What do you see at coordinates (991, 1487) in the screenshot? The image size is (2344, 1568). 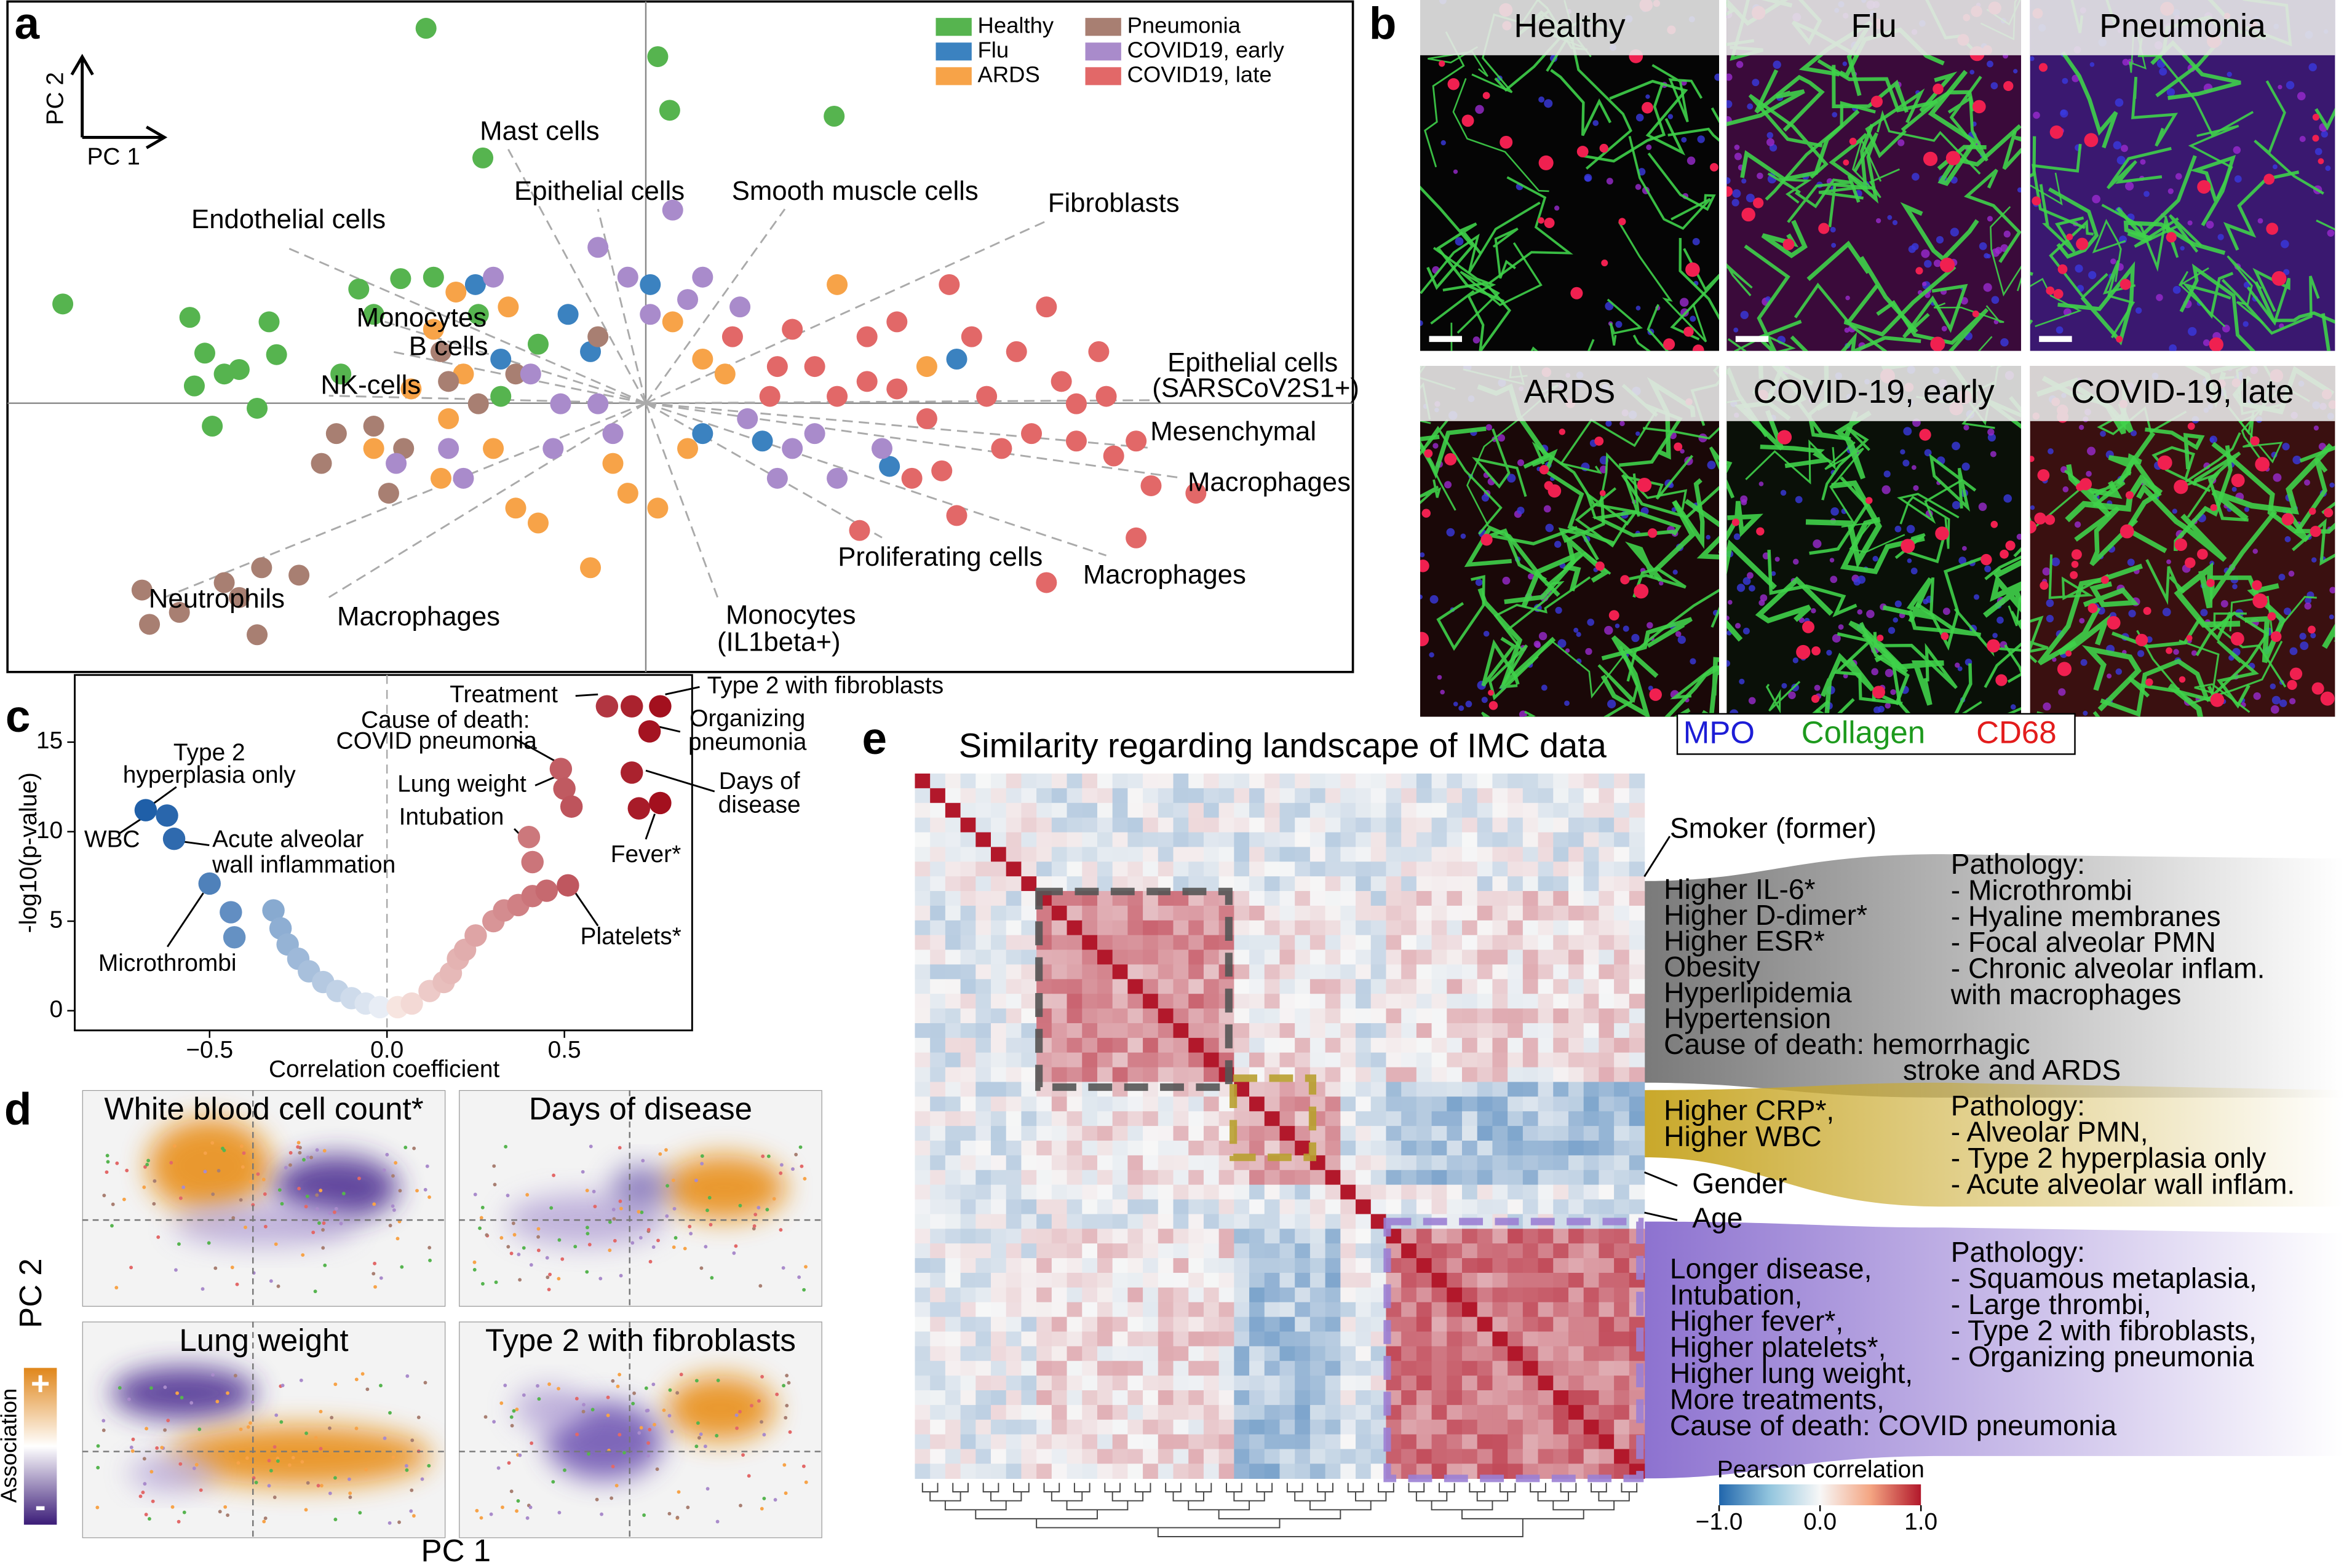 I see `dendrogram` at bounding box center [991, 1487].